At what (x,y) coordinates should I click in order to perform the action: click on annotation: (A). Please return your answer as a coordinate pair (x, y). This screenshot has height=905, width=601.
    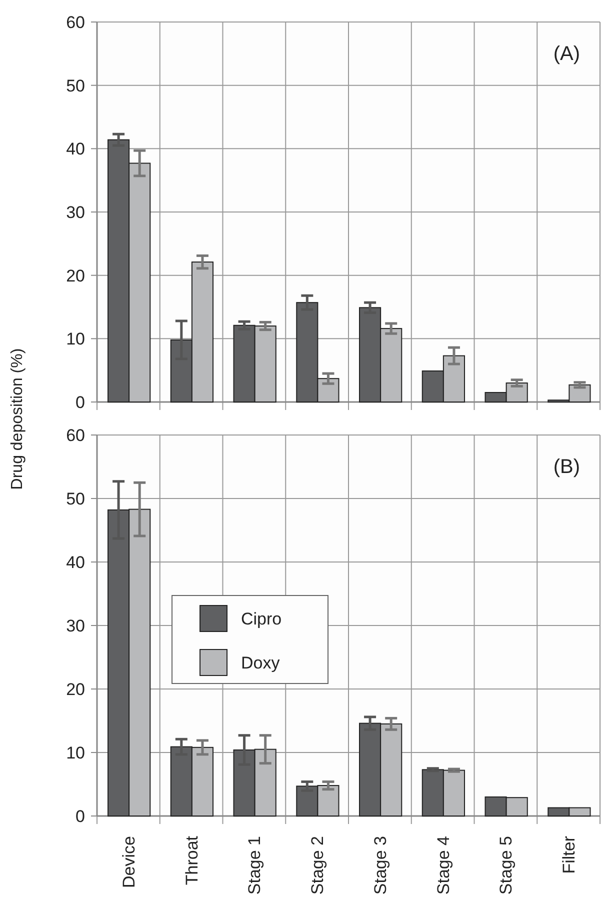
    Looking at the image, I should click on (566, 54).